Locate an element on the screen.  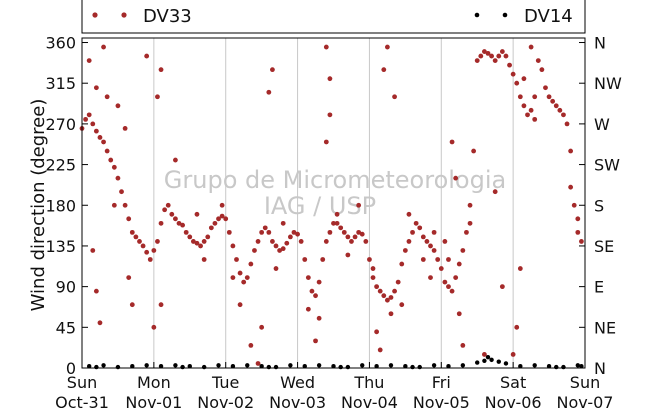
legend-marker-dv14-b is located at coordinates (505, 15).